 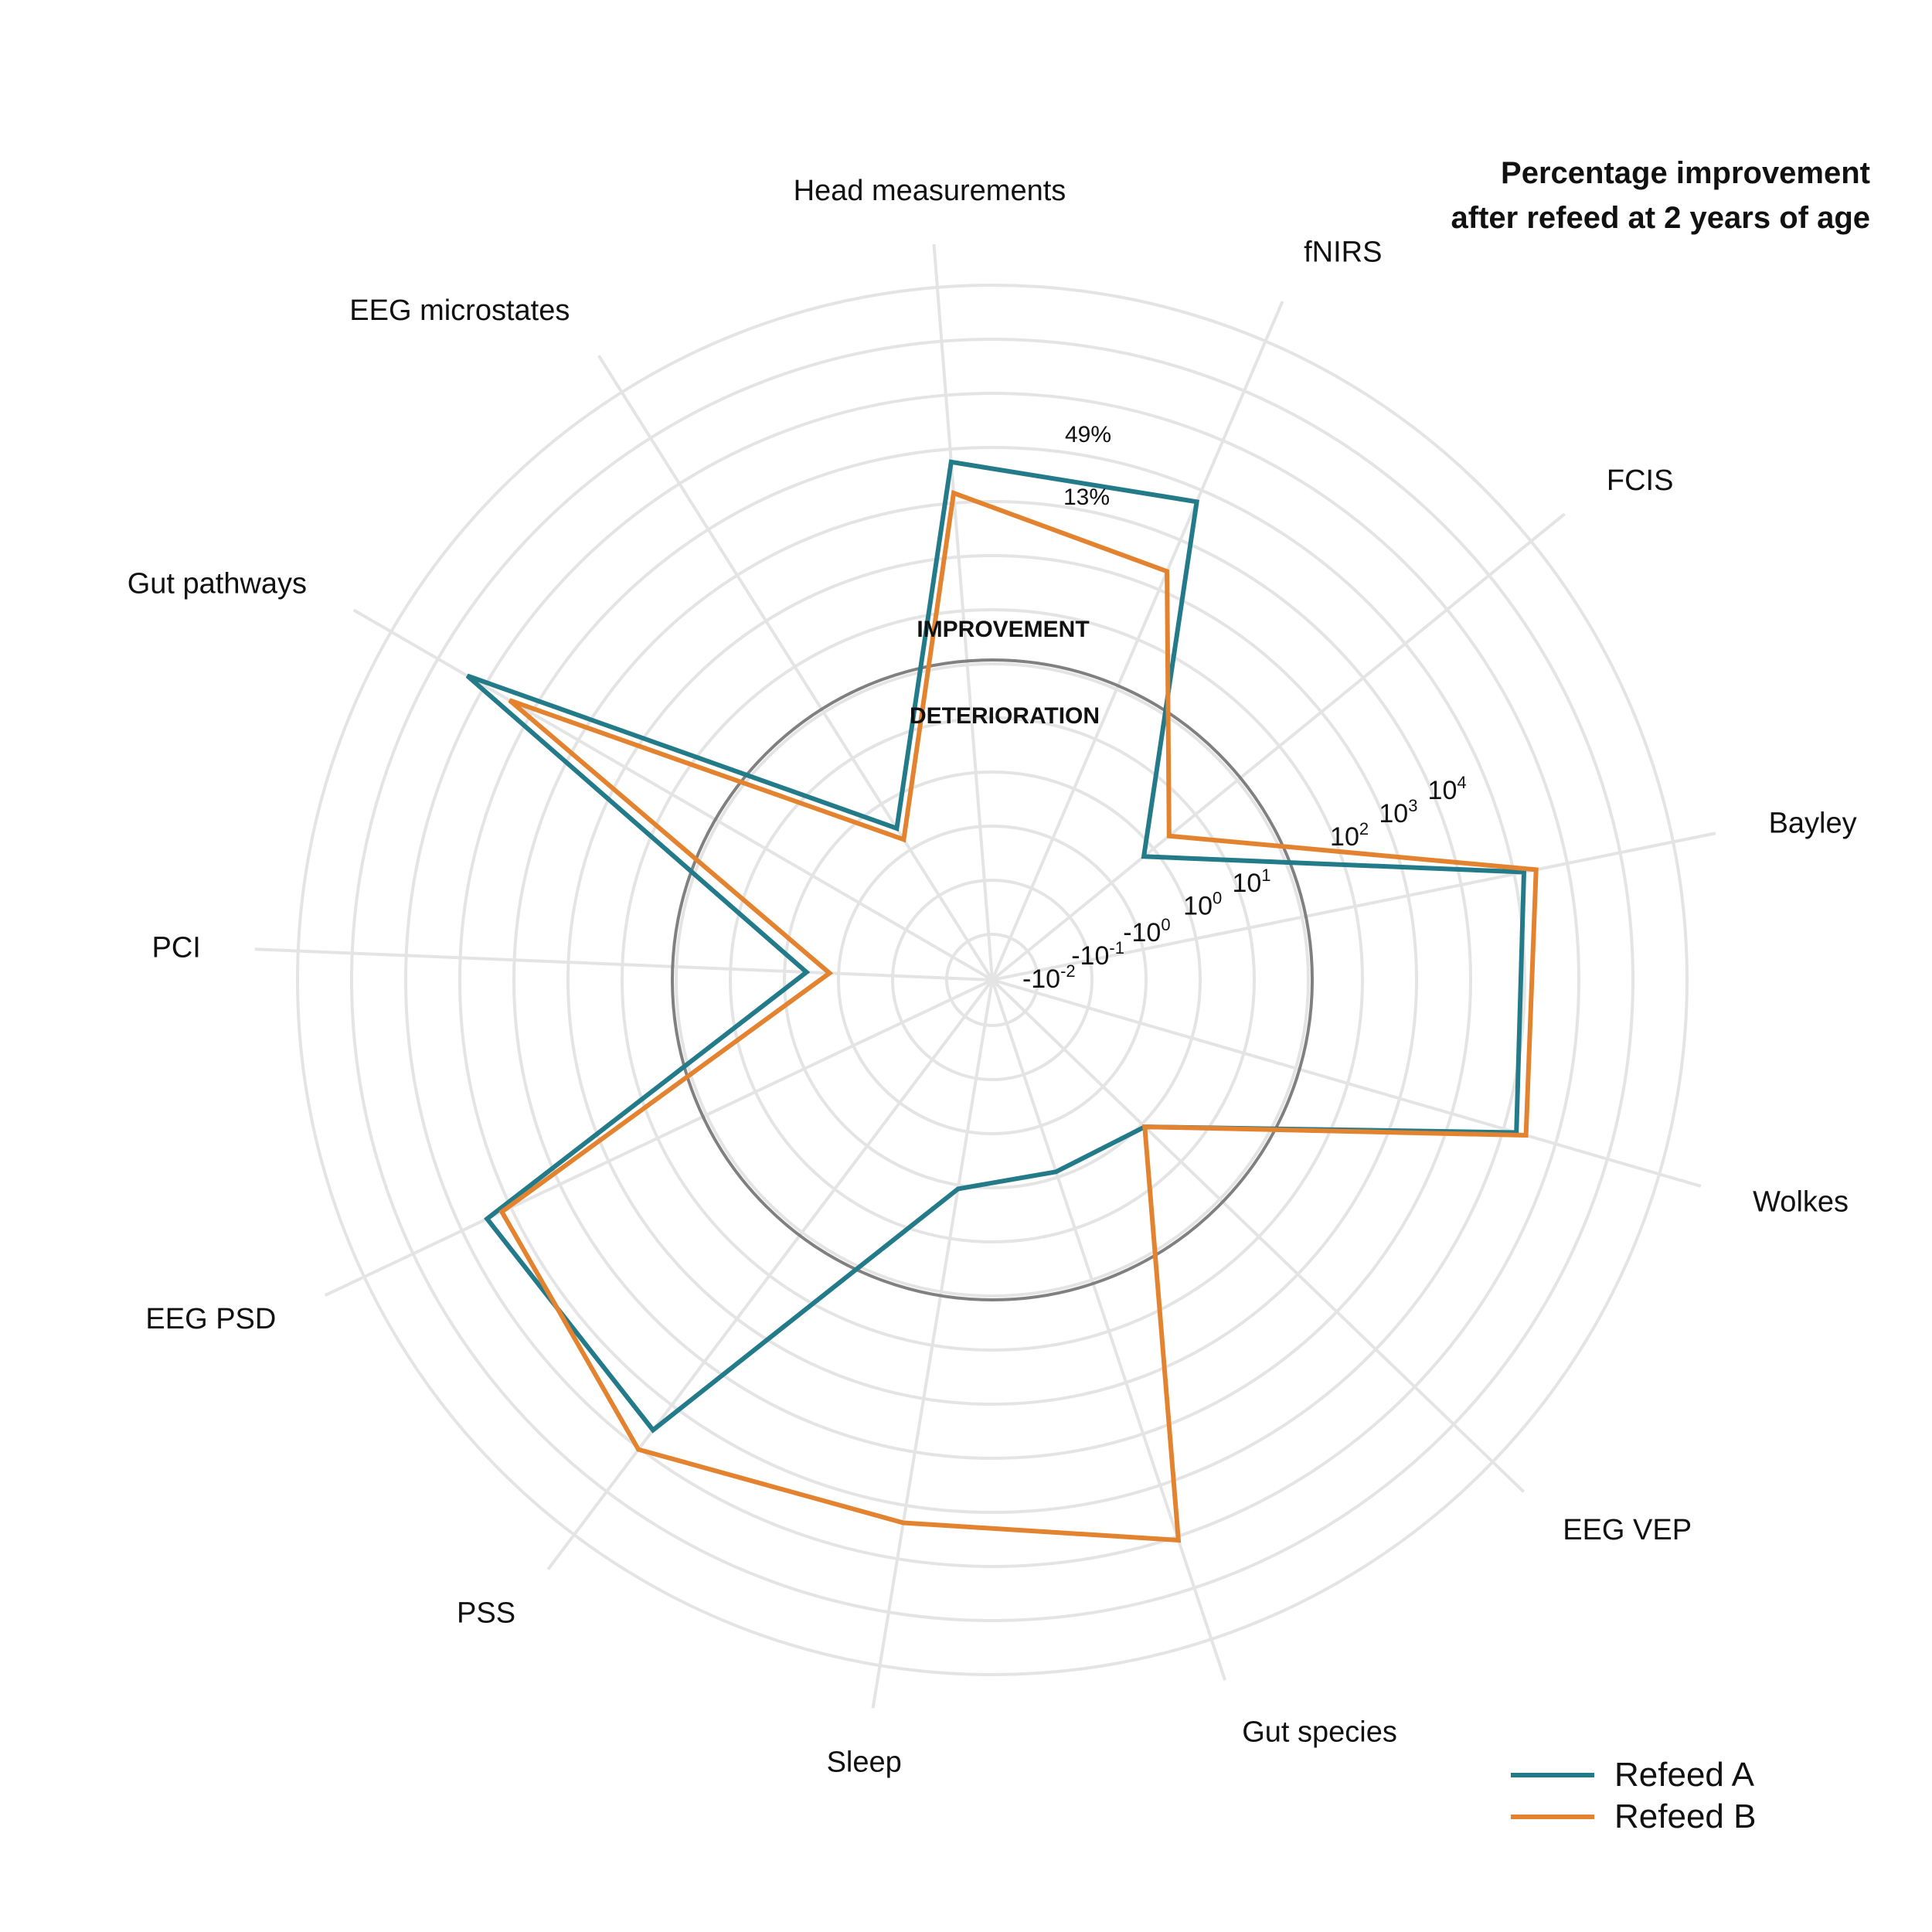 I want to click on tick-label: 10¹, so click(x=1251, y=882).